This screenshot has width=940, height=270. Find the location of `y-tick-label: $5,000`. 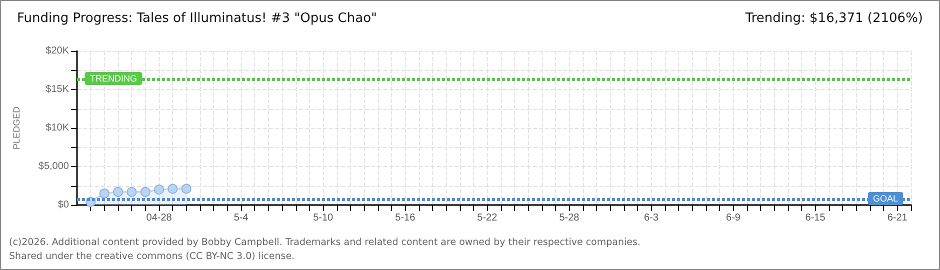

y-tick-label: $5,000 is located at coordinates (54, 166).